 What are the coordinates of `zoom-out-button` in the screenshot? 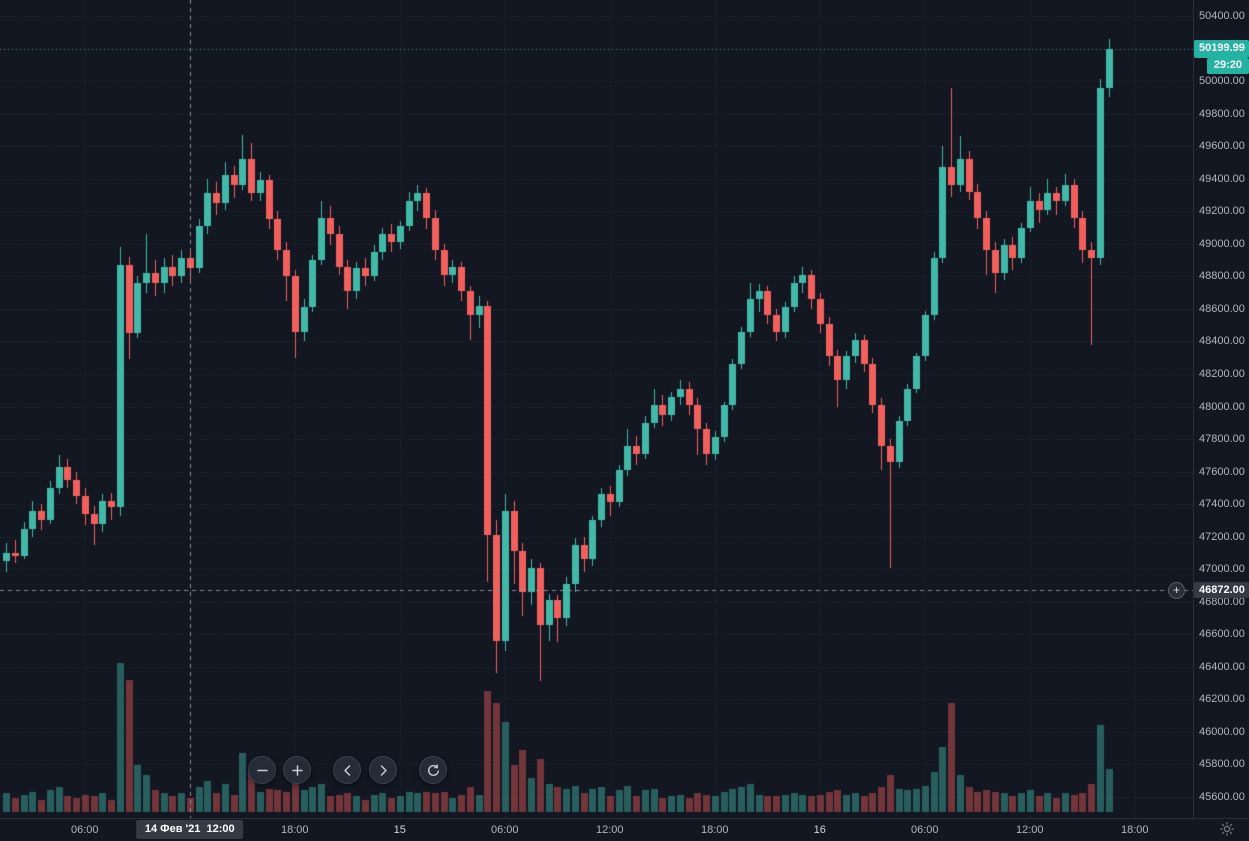 It's located at (262, 770).